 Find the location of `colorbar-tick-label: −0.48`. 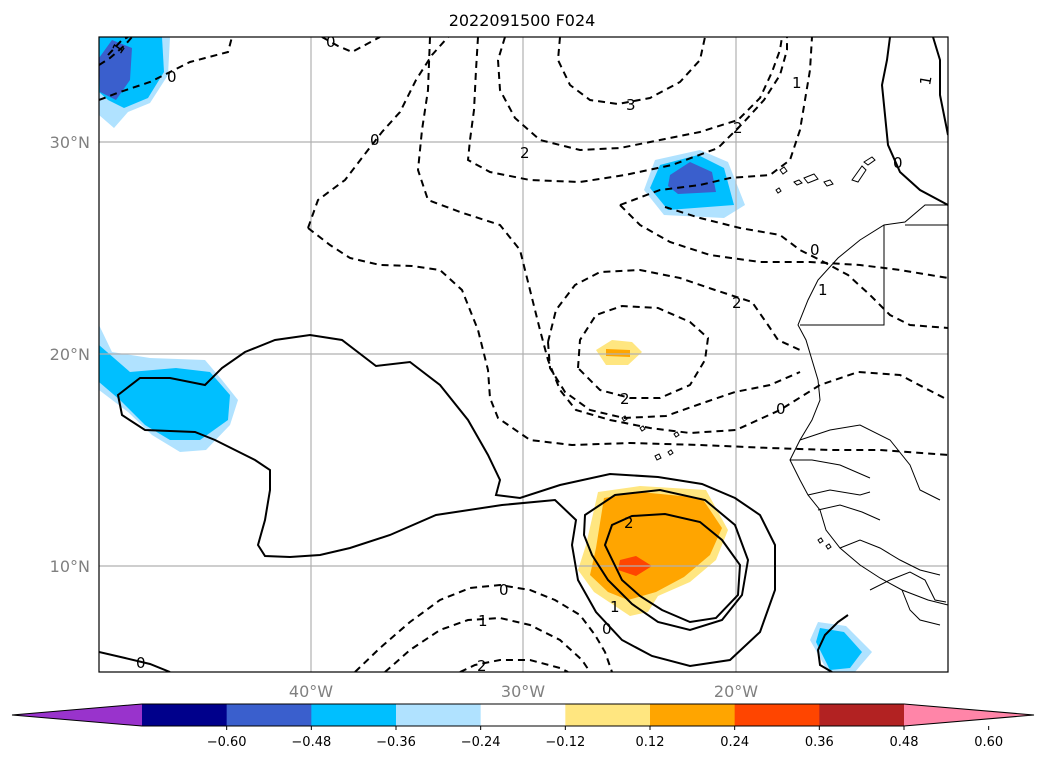

colorbar-tick-label: −0.48 is located at coordinates (311, 742).